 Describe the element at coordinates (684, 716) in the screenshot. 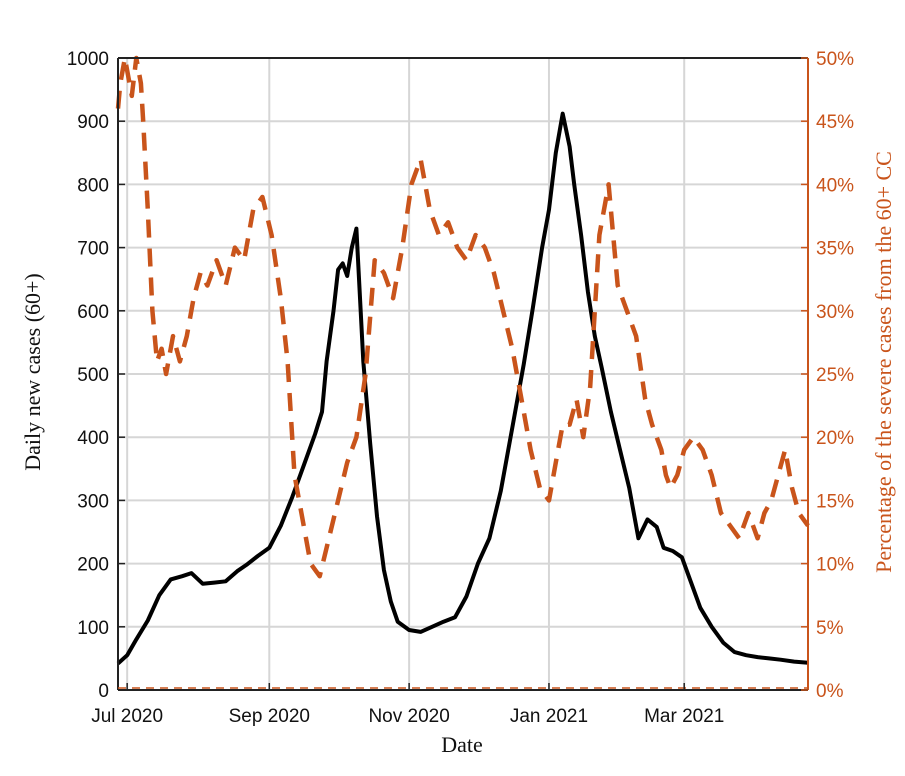

I see `x-tick-label: Mar 2021` at that location.